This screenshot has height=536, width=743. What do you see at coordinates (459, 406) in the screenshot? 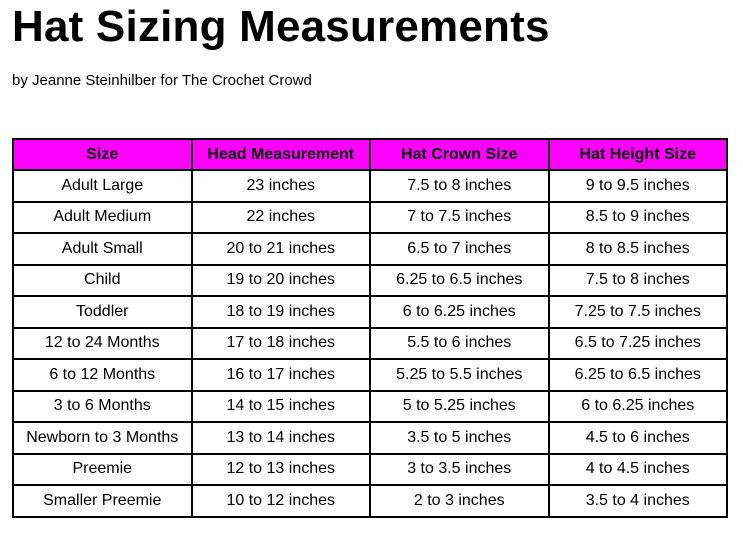
I see `table-cell: 5 to 5.25 inches` at bounding box center [459, 406].